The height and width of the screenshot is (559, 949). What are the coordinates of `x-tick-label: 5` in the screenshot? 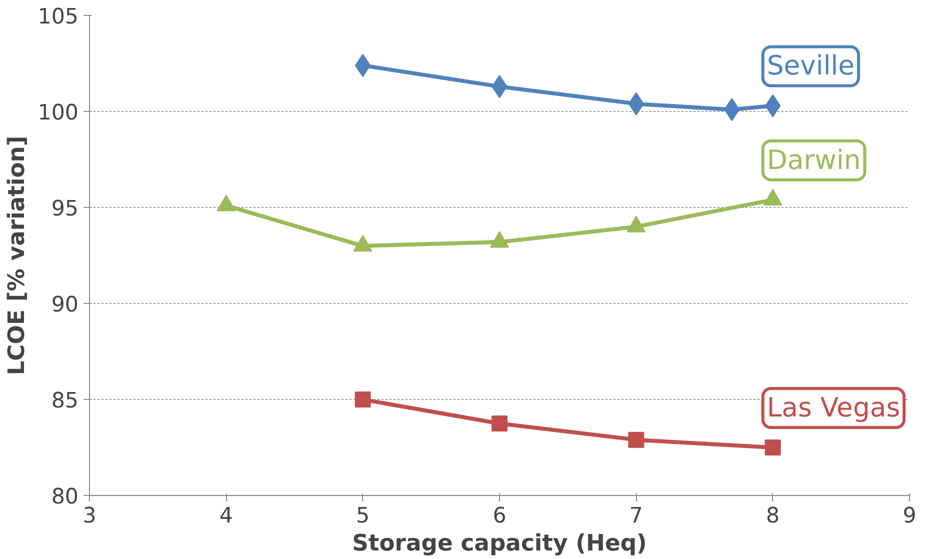 It's located at (363, 516).